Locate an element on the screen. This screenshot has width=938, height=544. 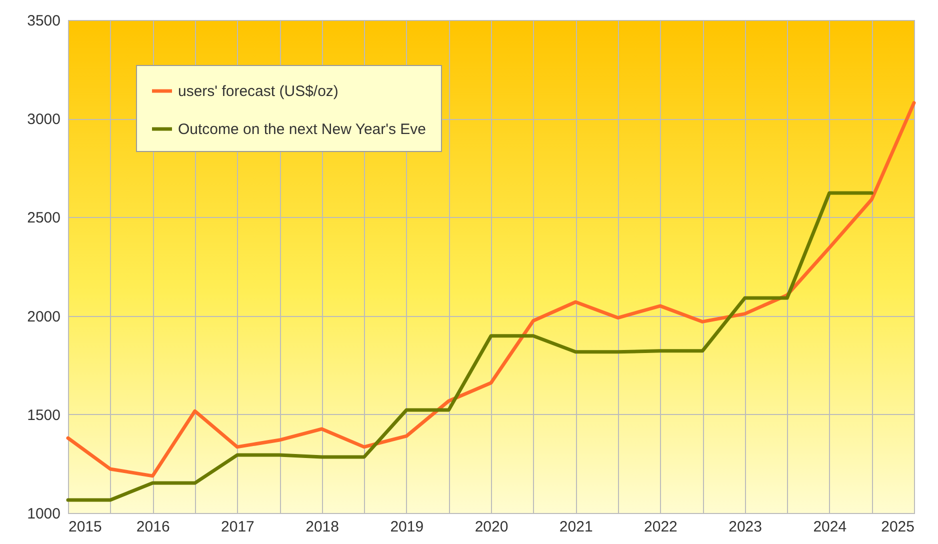
x-tick-label: 2017 is located at coordinates (237, 527).